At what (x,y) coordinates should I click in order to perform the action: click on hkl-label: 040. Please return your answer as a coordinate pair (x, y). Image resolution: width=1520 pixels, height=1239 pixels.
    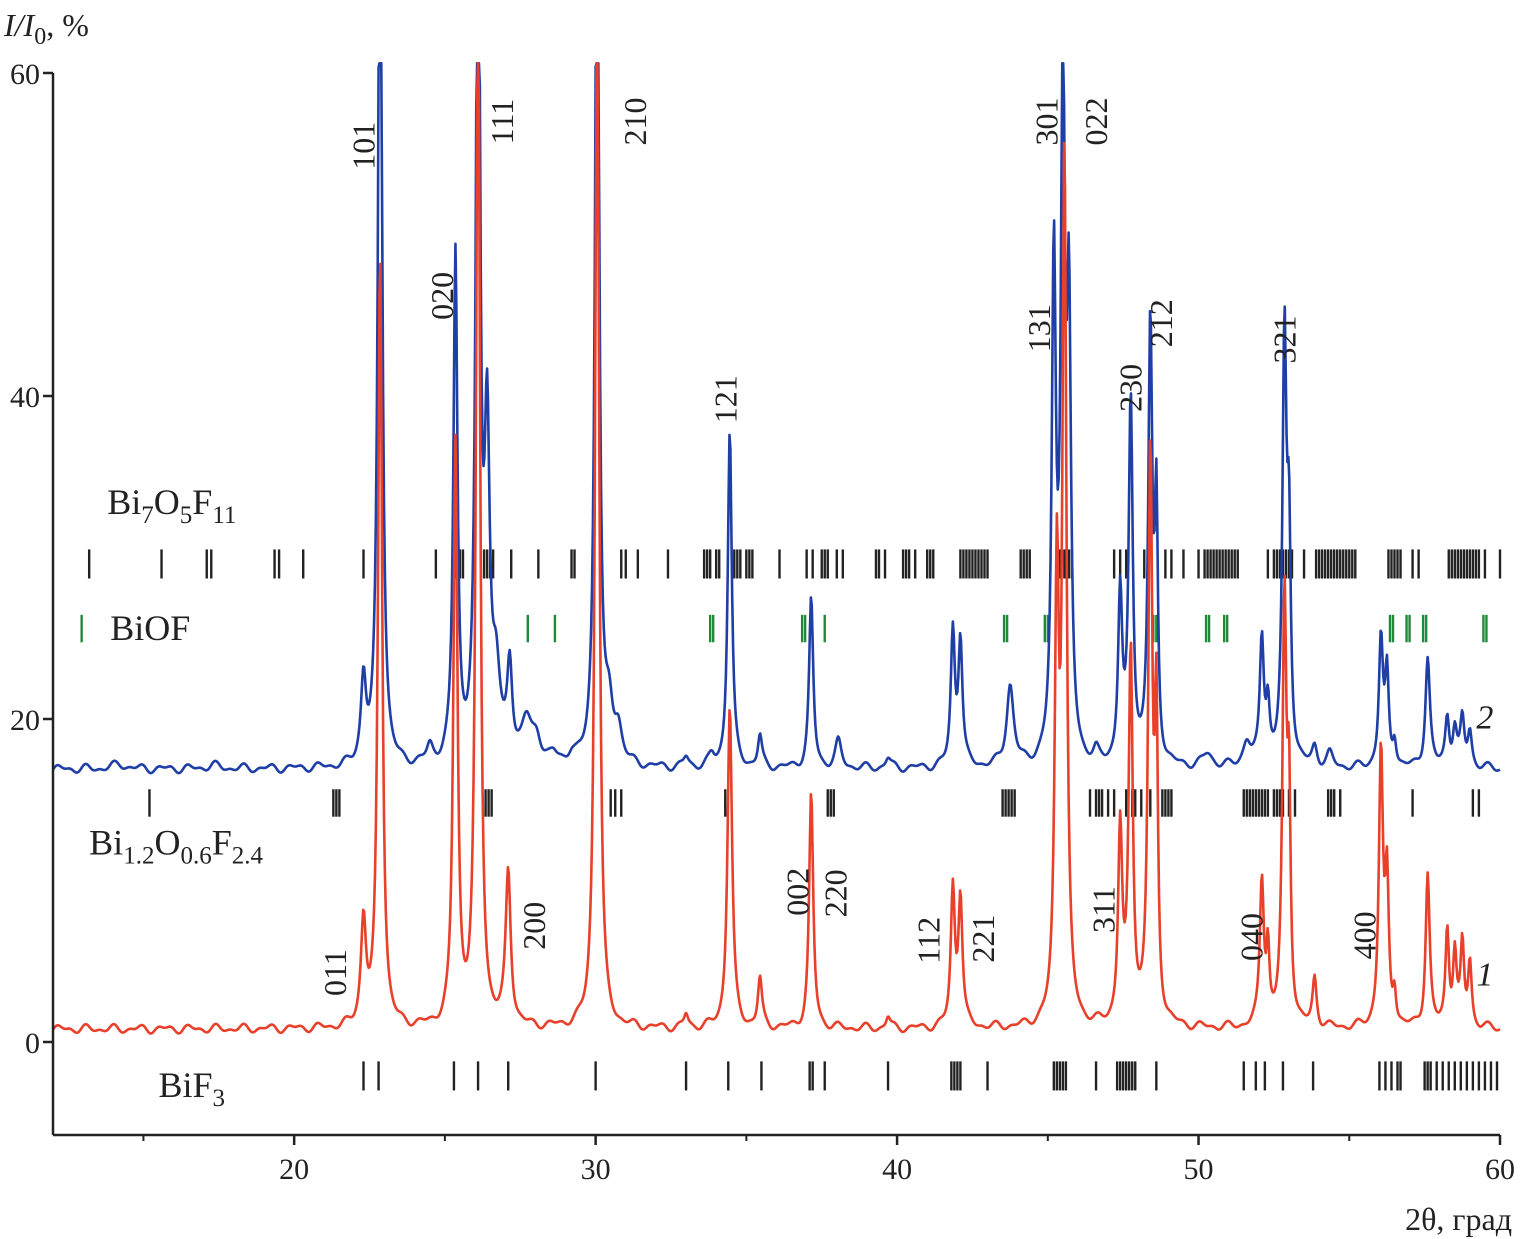
    Looking at the image, I should click on (1251, 937).